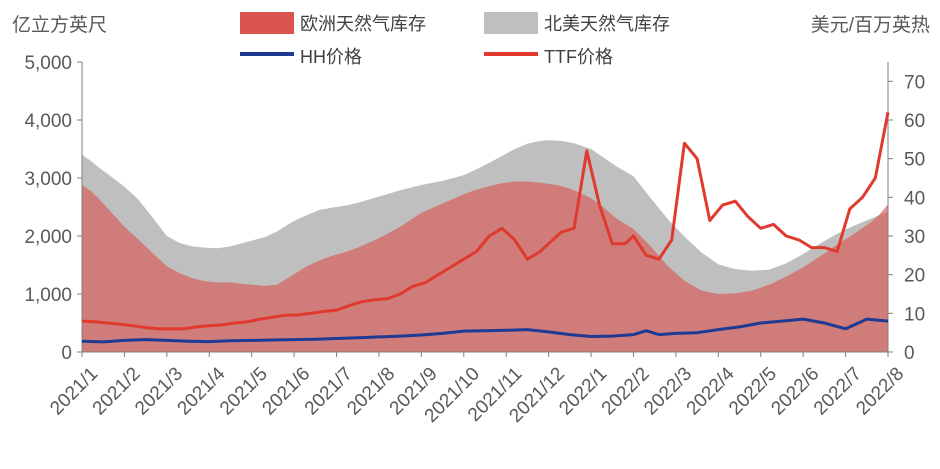 This screenshot has width=940, height=469. Describe the element at coordinates (511, 23) in the screenshot. I see `legend-swatch-north-america` at that location.